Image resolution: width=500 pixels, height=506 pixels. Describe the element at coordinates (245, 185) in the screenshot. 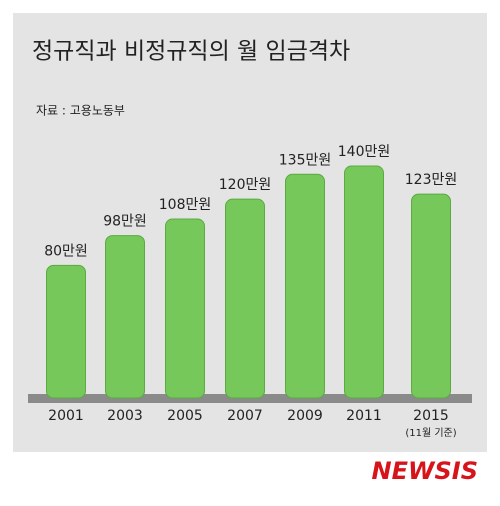

I see `value-label: 120만원` at that location.